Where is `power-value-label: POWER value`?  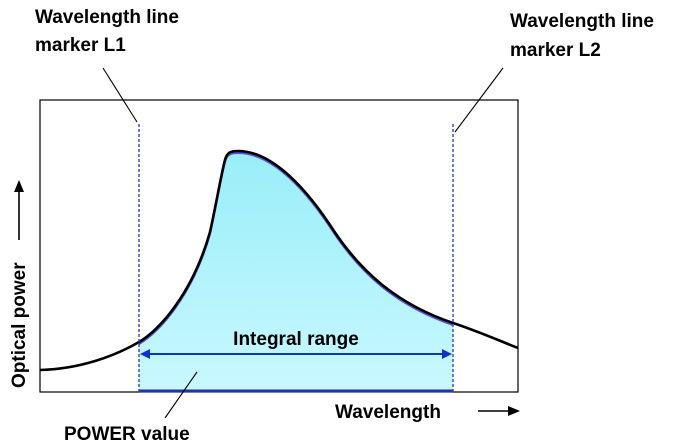 power-value-label: POWER value is located at coordinates (127, 434).